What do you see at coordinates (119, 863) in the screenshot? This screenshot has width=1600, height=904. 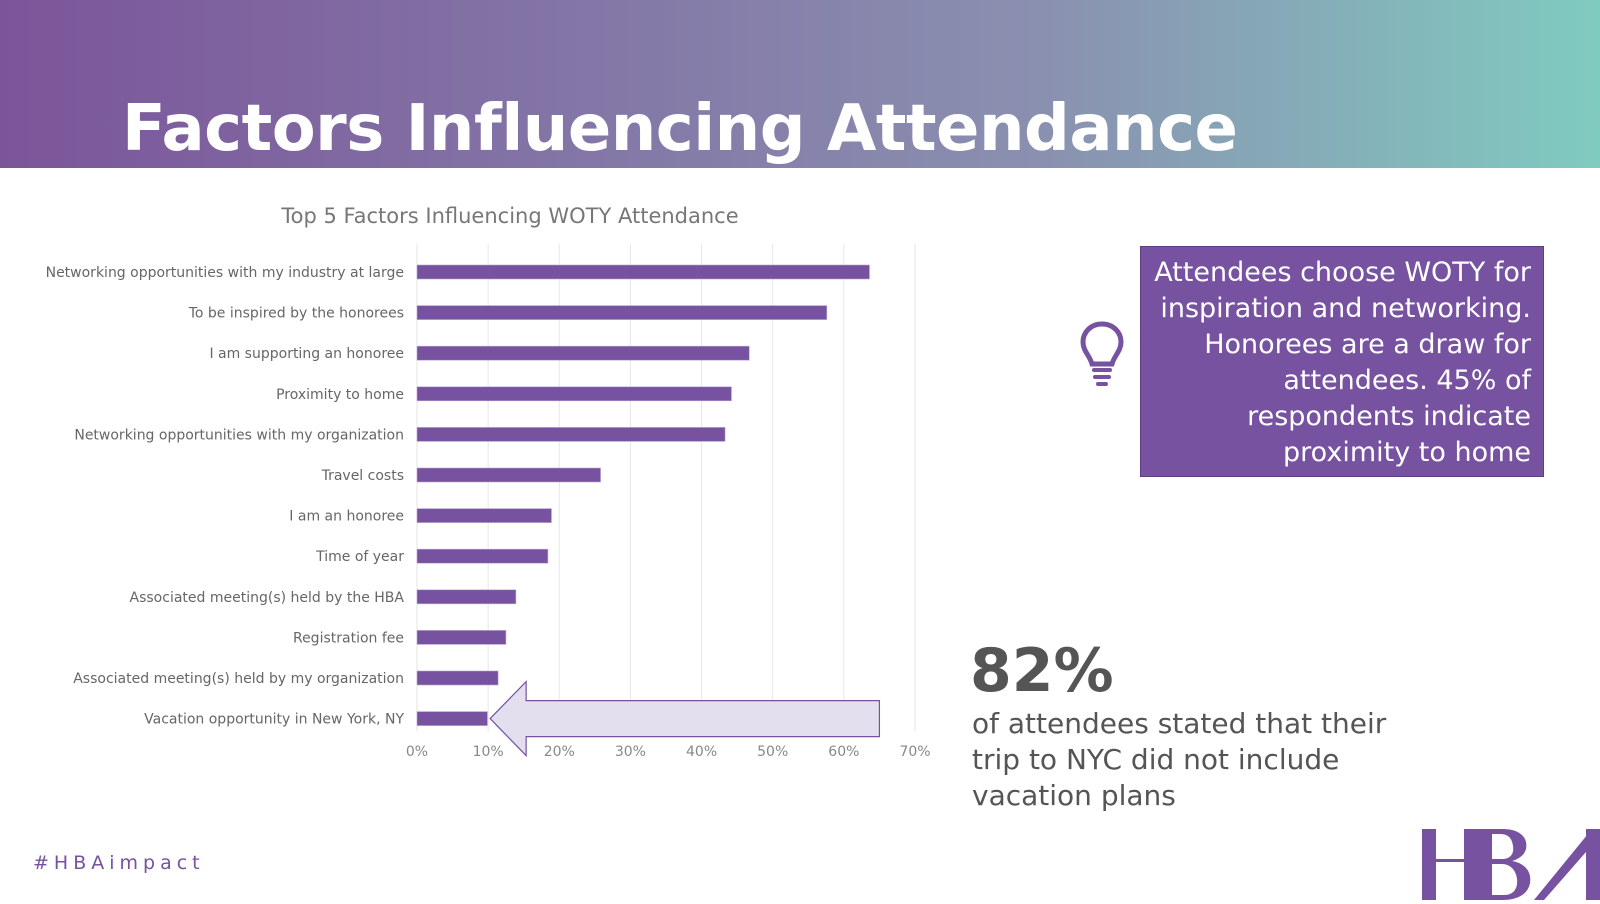 I see `hashtag: #HBAimpact` at bounding box center [119, 863].